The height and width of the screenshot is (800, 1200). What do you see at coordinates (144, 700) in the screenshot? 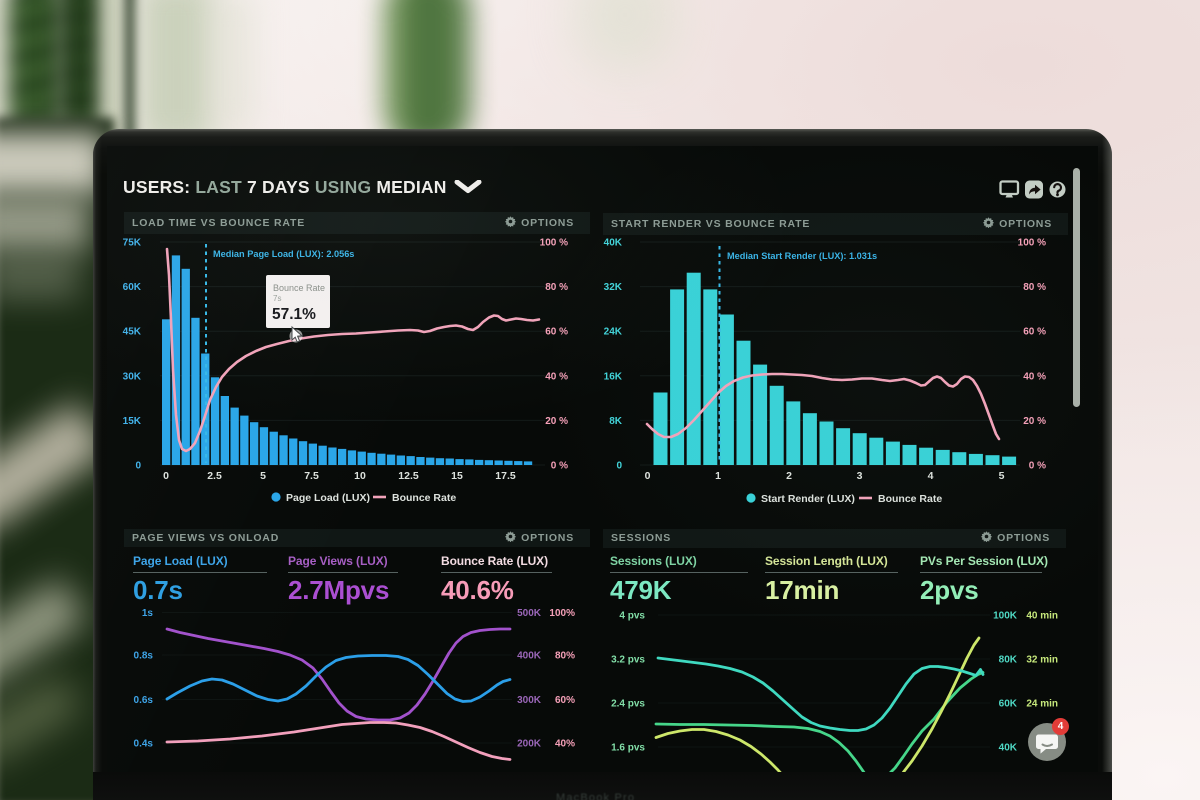
I see `svg-text: 0.6s` at bounding box center [144, 700].